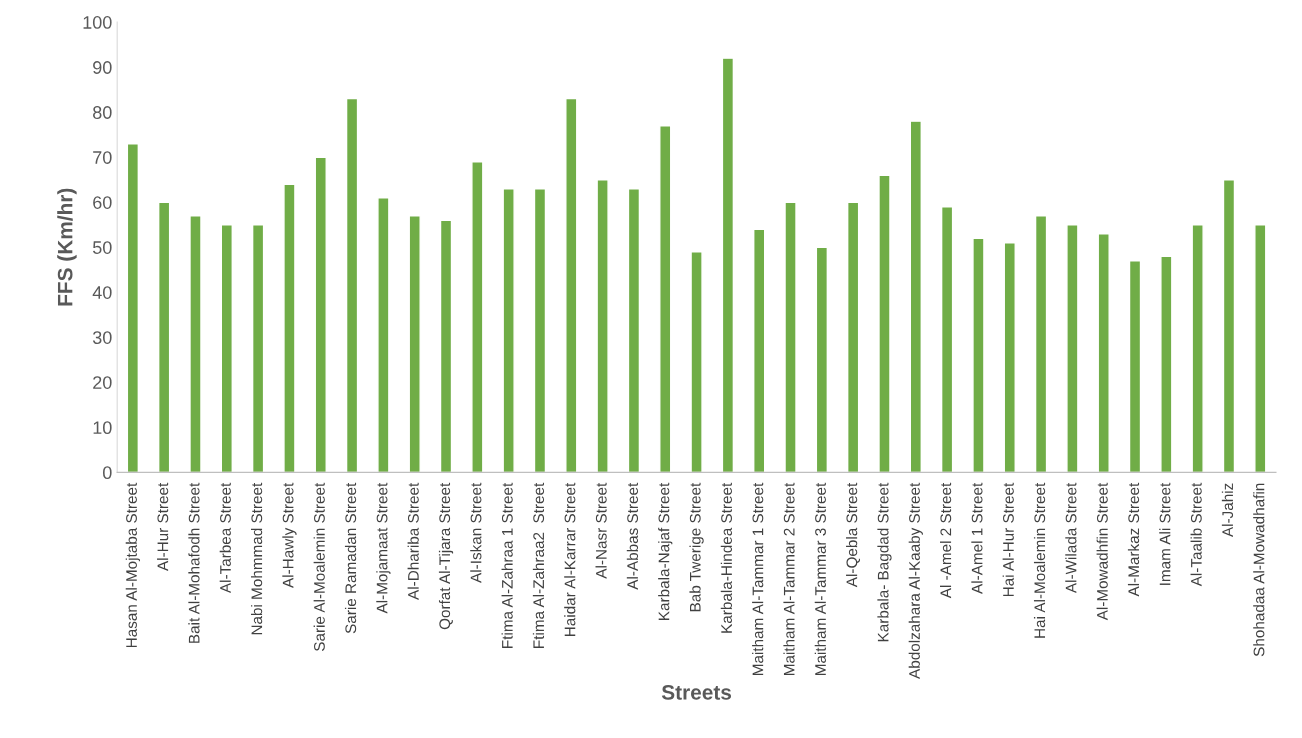 The height and width of the screenshot is (738, 1302). Describe the element at coordinates (102, 337) in the screenshot. I see `y-tick-label: 30` at that location.